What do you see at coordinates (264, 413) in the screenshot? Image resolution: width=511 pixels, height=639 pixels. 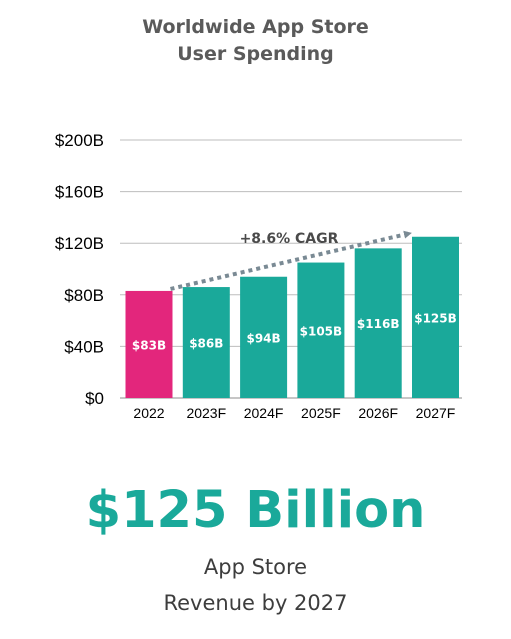 I see `x-tick-label: 2024F` at bounding box center [264, 413].